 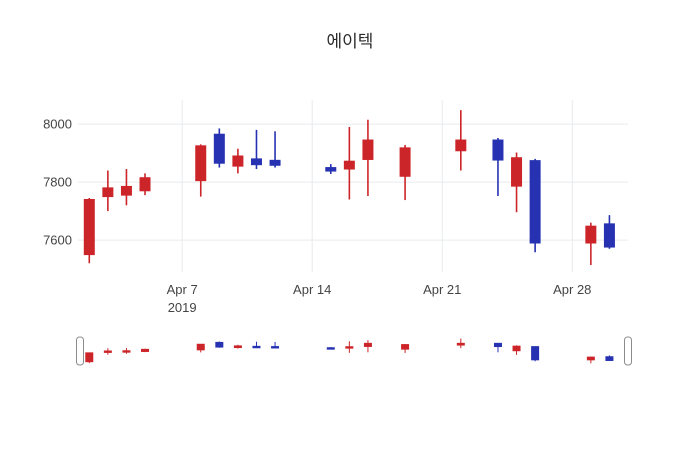 I want to click on y-tick-label: 7800, so click(x=57, y=182).